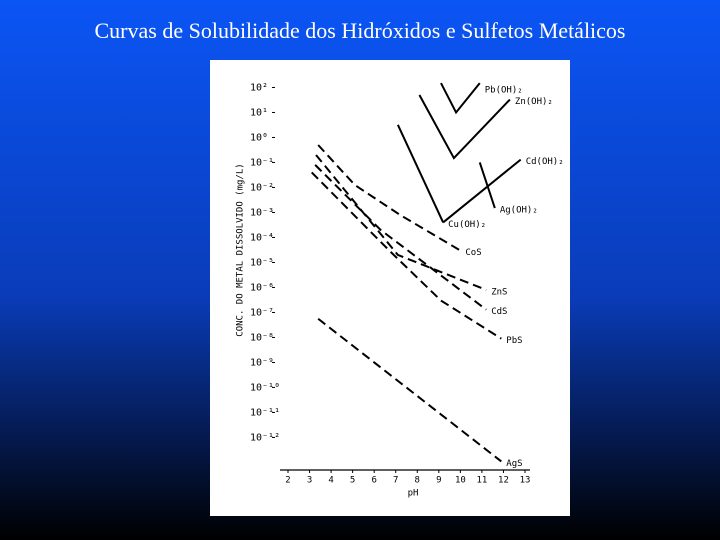 The height and width of the screenshot is (540, 720). Describe the element at coordinates (262, 162) in the screenshot. I see `y-tick-label: 10⁻¹` at that location.